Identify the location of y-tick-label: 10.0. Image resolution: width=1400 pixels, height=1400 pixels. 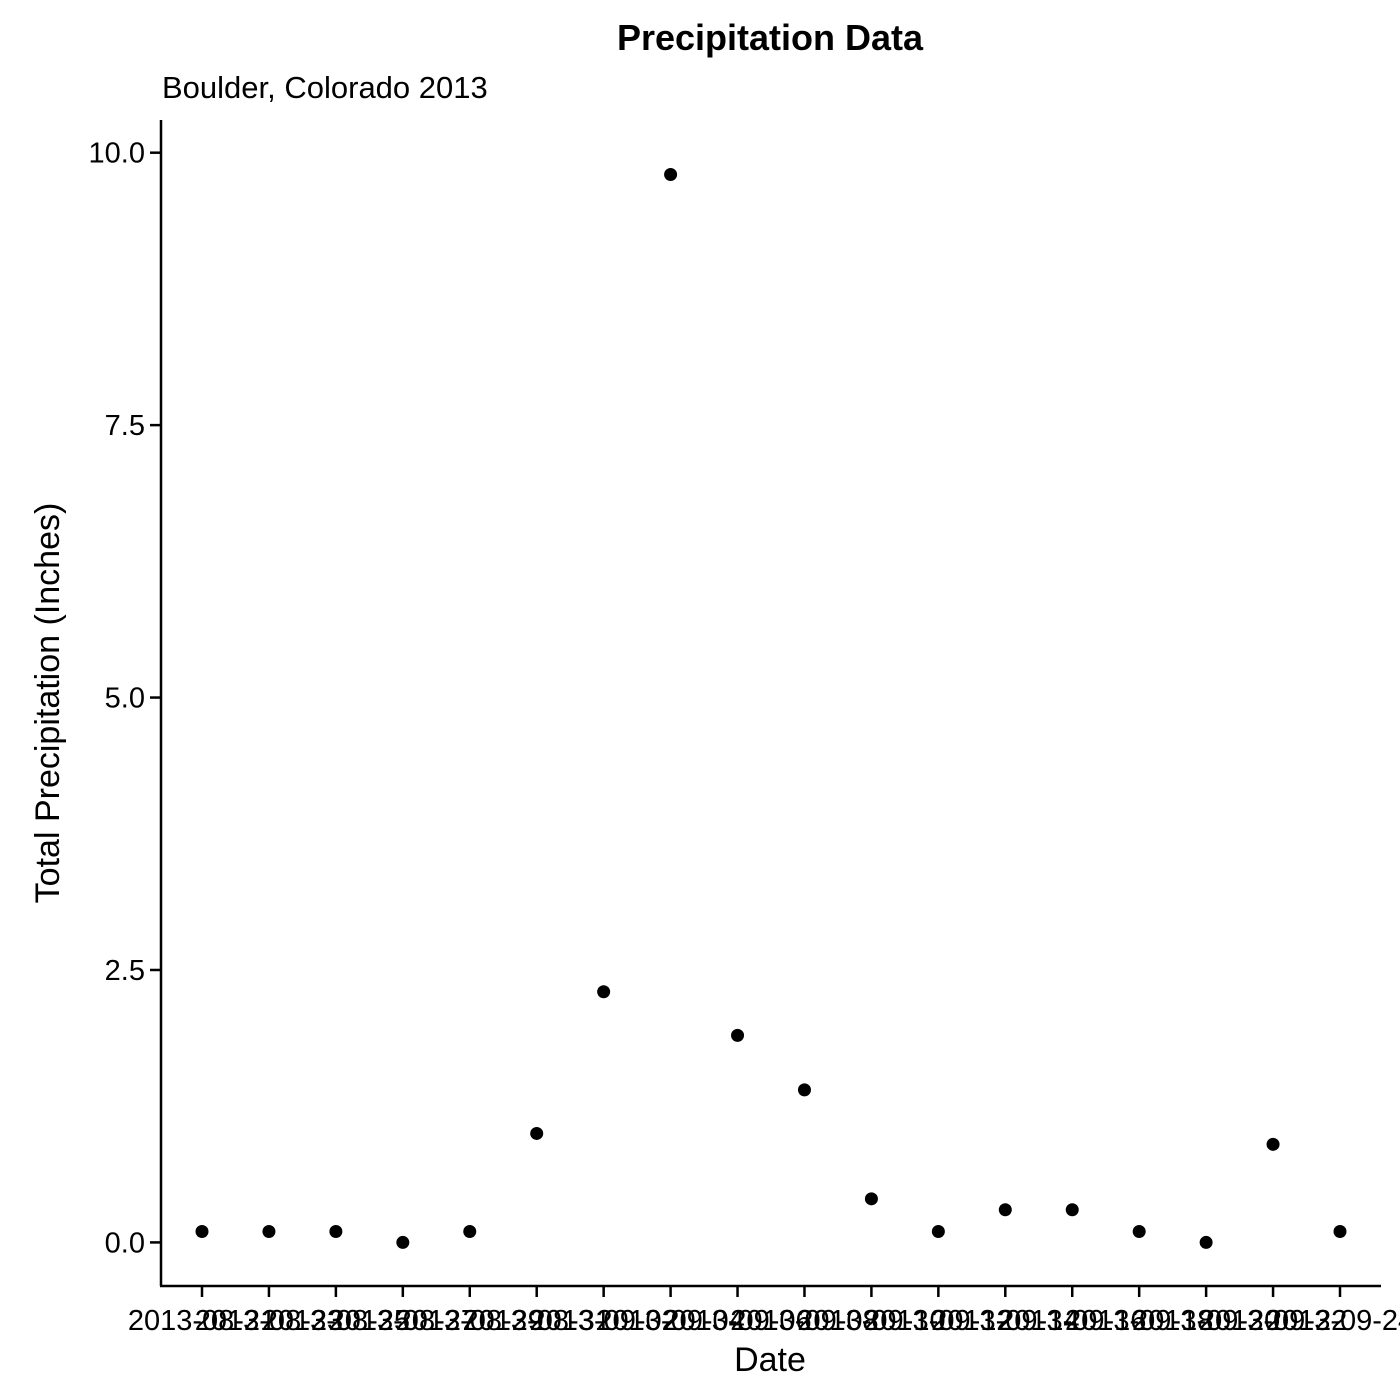
(117, 154).